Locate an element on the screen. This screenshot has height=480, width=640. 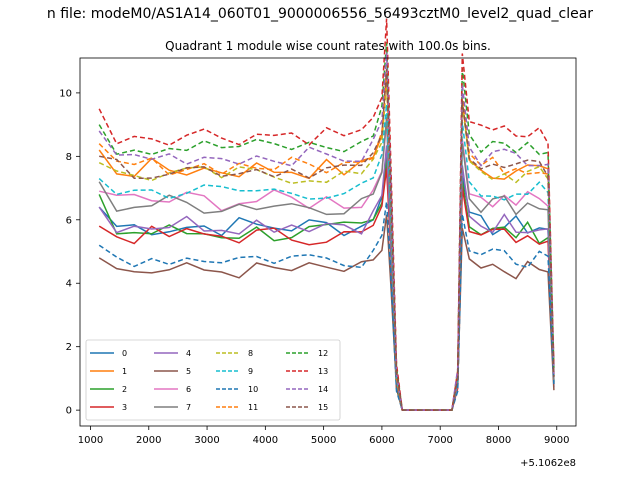
x-axis-ticks: 1000 2000 3000 4000 5000 6000 7000 8000 9000 is located at coordinates (323, 436).